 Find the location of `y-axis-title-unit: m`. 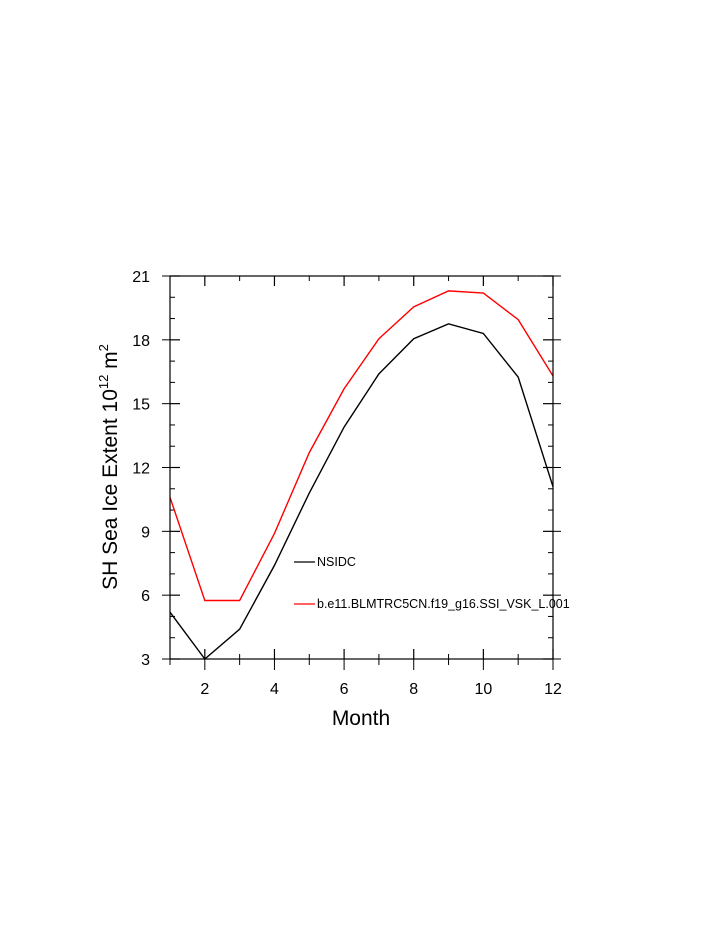

y-axis-title-unit: m is located at coordinates (110, 362).